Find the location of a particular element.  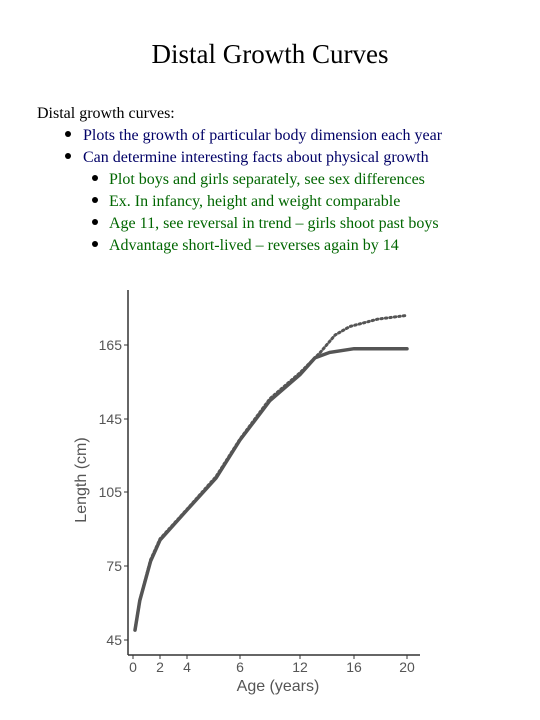

y-tick-label: 75 is located at coordinates (114, 566).